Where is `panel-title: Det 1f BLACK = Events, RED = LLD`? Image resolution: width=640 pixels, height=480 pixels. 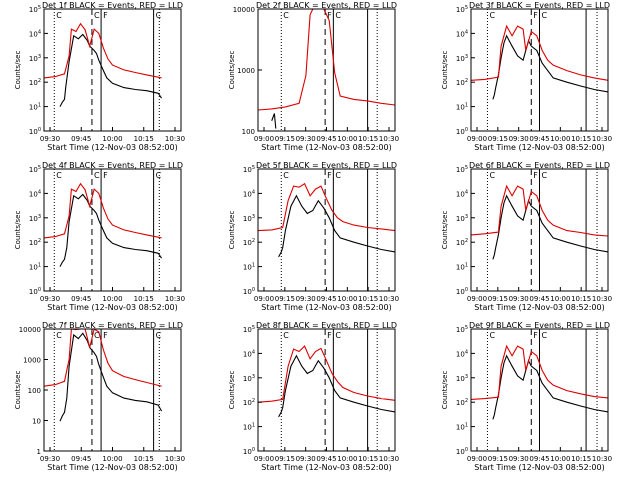
panel-title: Det 1f BLACK = Events, RED = LLD is located at coordinates (112, 5).